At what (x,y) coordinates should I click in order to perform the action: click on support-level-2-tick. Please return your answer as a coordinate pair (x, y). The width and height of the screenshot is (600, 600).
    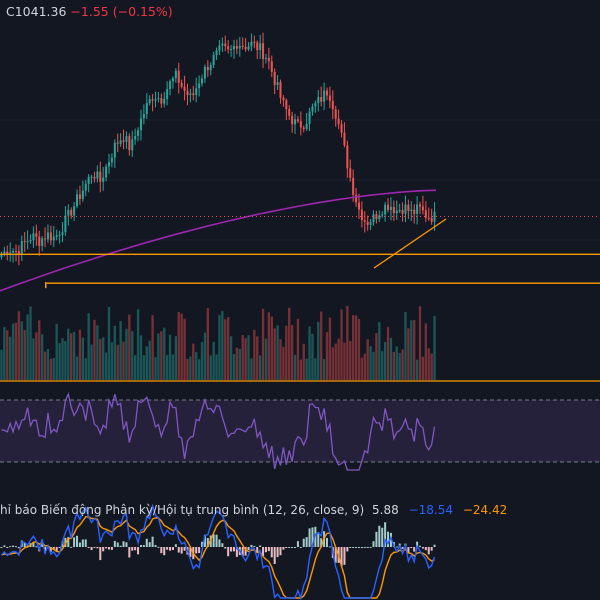
    Looking at the image, I should click on (46, 285).